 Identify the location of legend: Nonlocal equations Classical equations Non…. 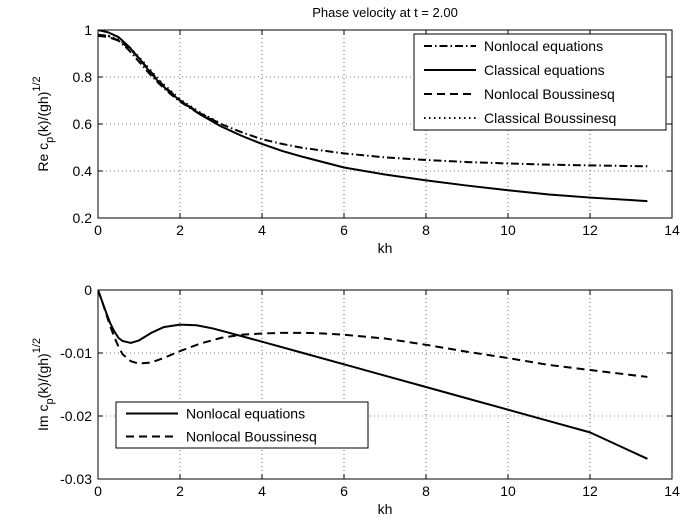
(540, 82).